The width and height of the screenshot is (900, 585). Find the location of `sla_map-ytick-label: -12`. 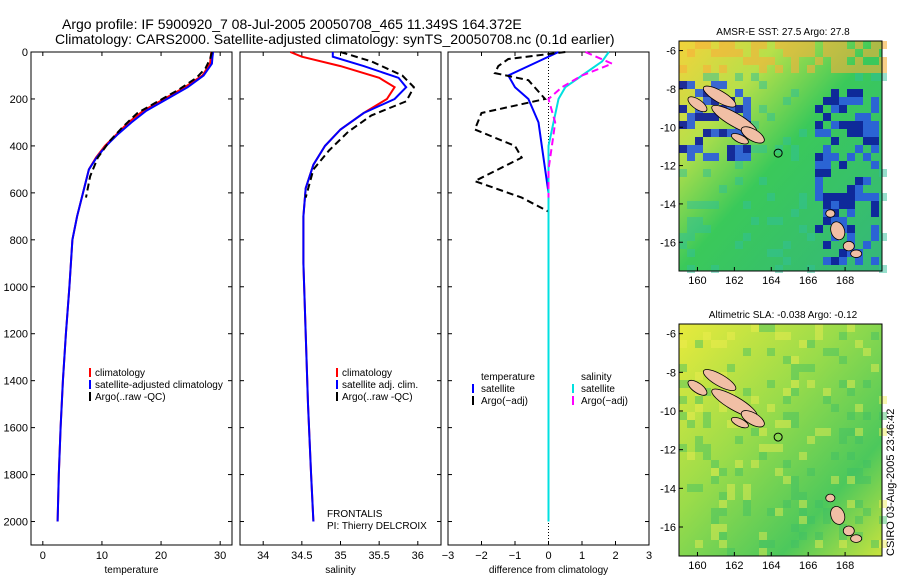

sla_map-ytick-label: -12 is located at coordinates (668, 451).